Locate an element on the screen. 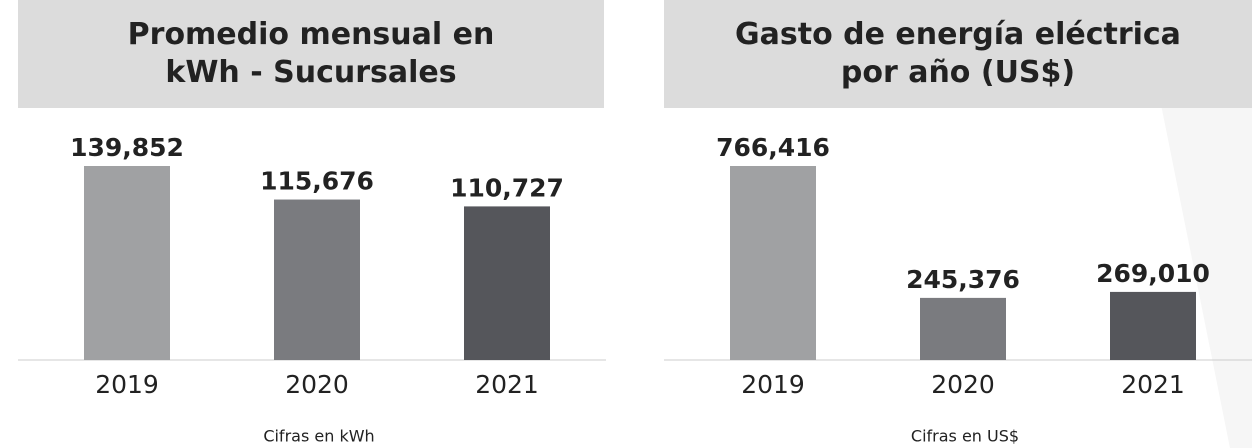 The height and width of the screenshot is (448, 1252). header: Promedio mensual en kWh - Sucursales is located at coordinates (311, 54).